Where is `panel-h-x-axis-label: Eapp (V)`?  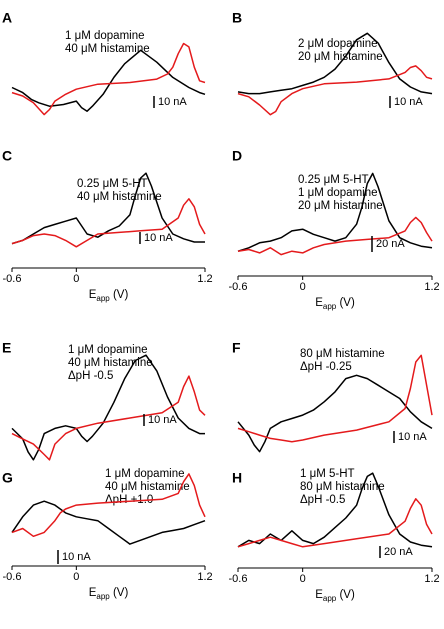
panel-h-x-axis-label: Eapp (V) is located at coordinates (335, 596).